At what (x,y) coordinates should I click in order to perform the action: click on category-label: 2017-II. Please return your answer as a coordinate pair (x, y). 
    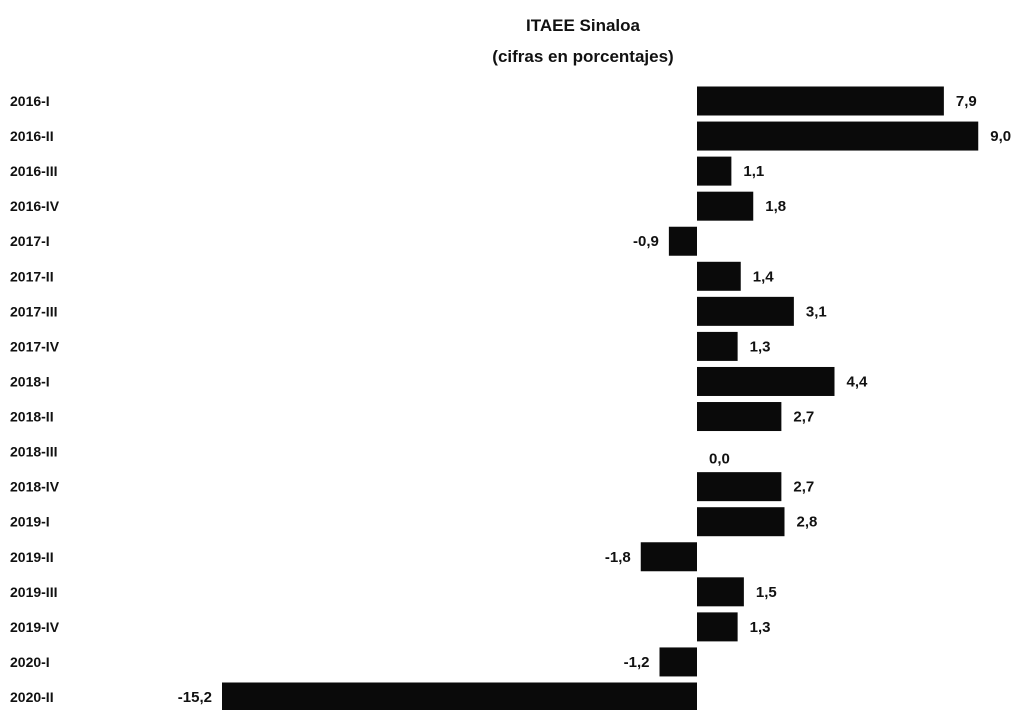
    Looking at the image, I should click on (32, 276).